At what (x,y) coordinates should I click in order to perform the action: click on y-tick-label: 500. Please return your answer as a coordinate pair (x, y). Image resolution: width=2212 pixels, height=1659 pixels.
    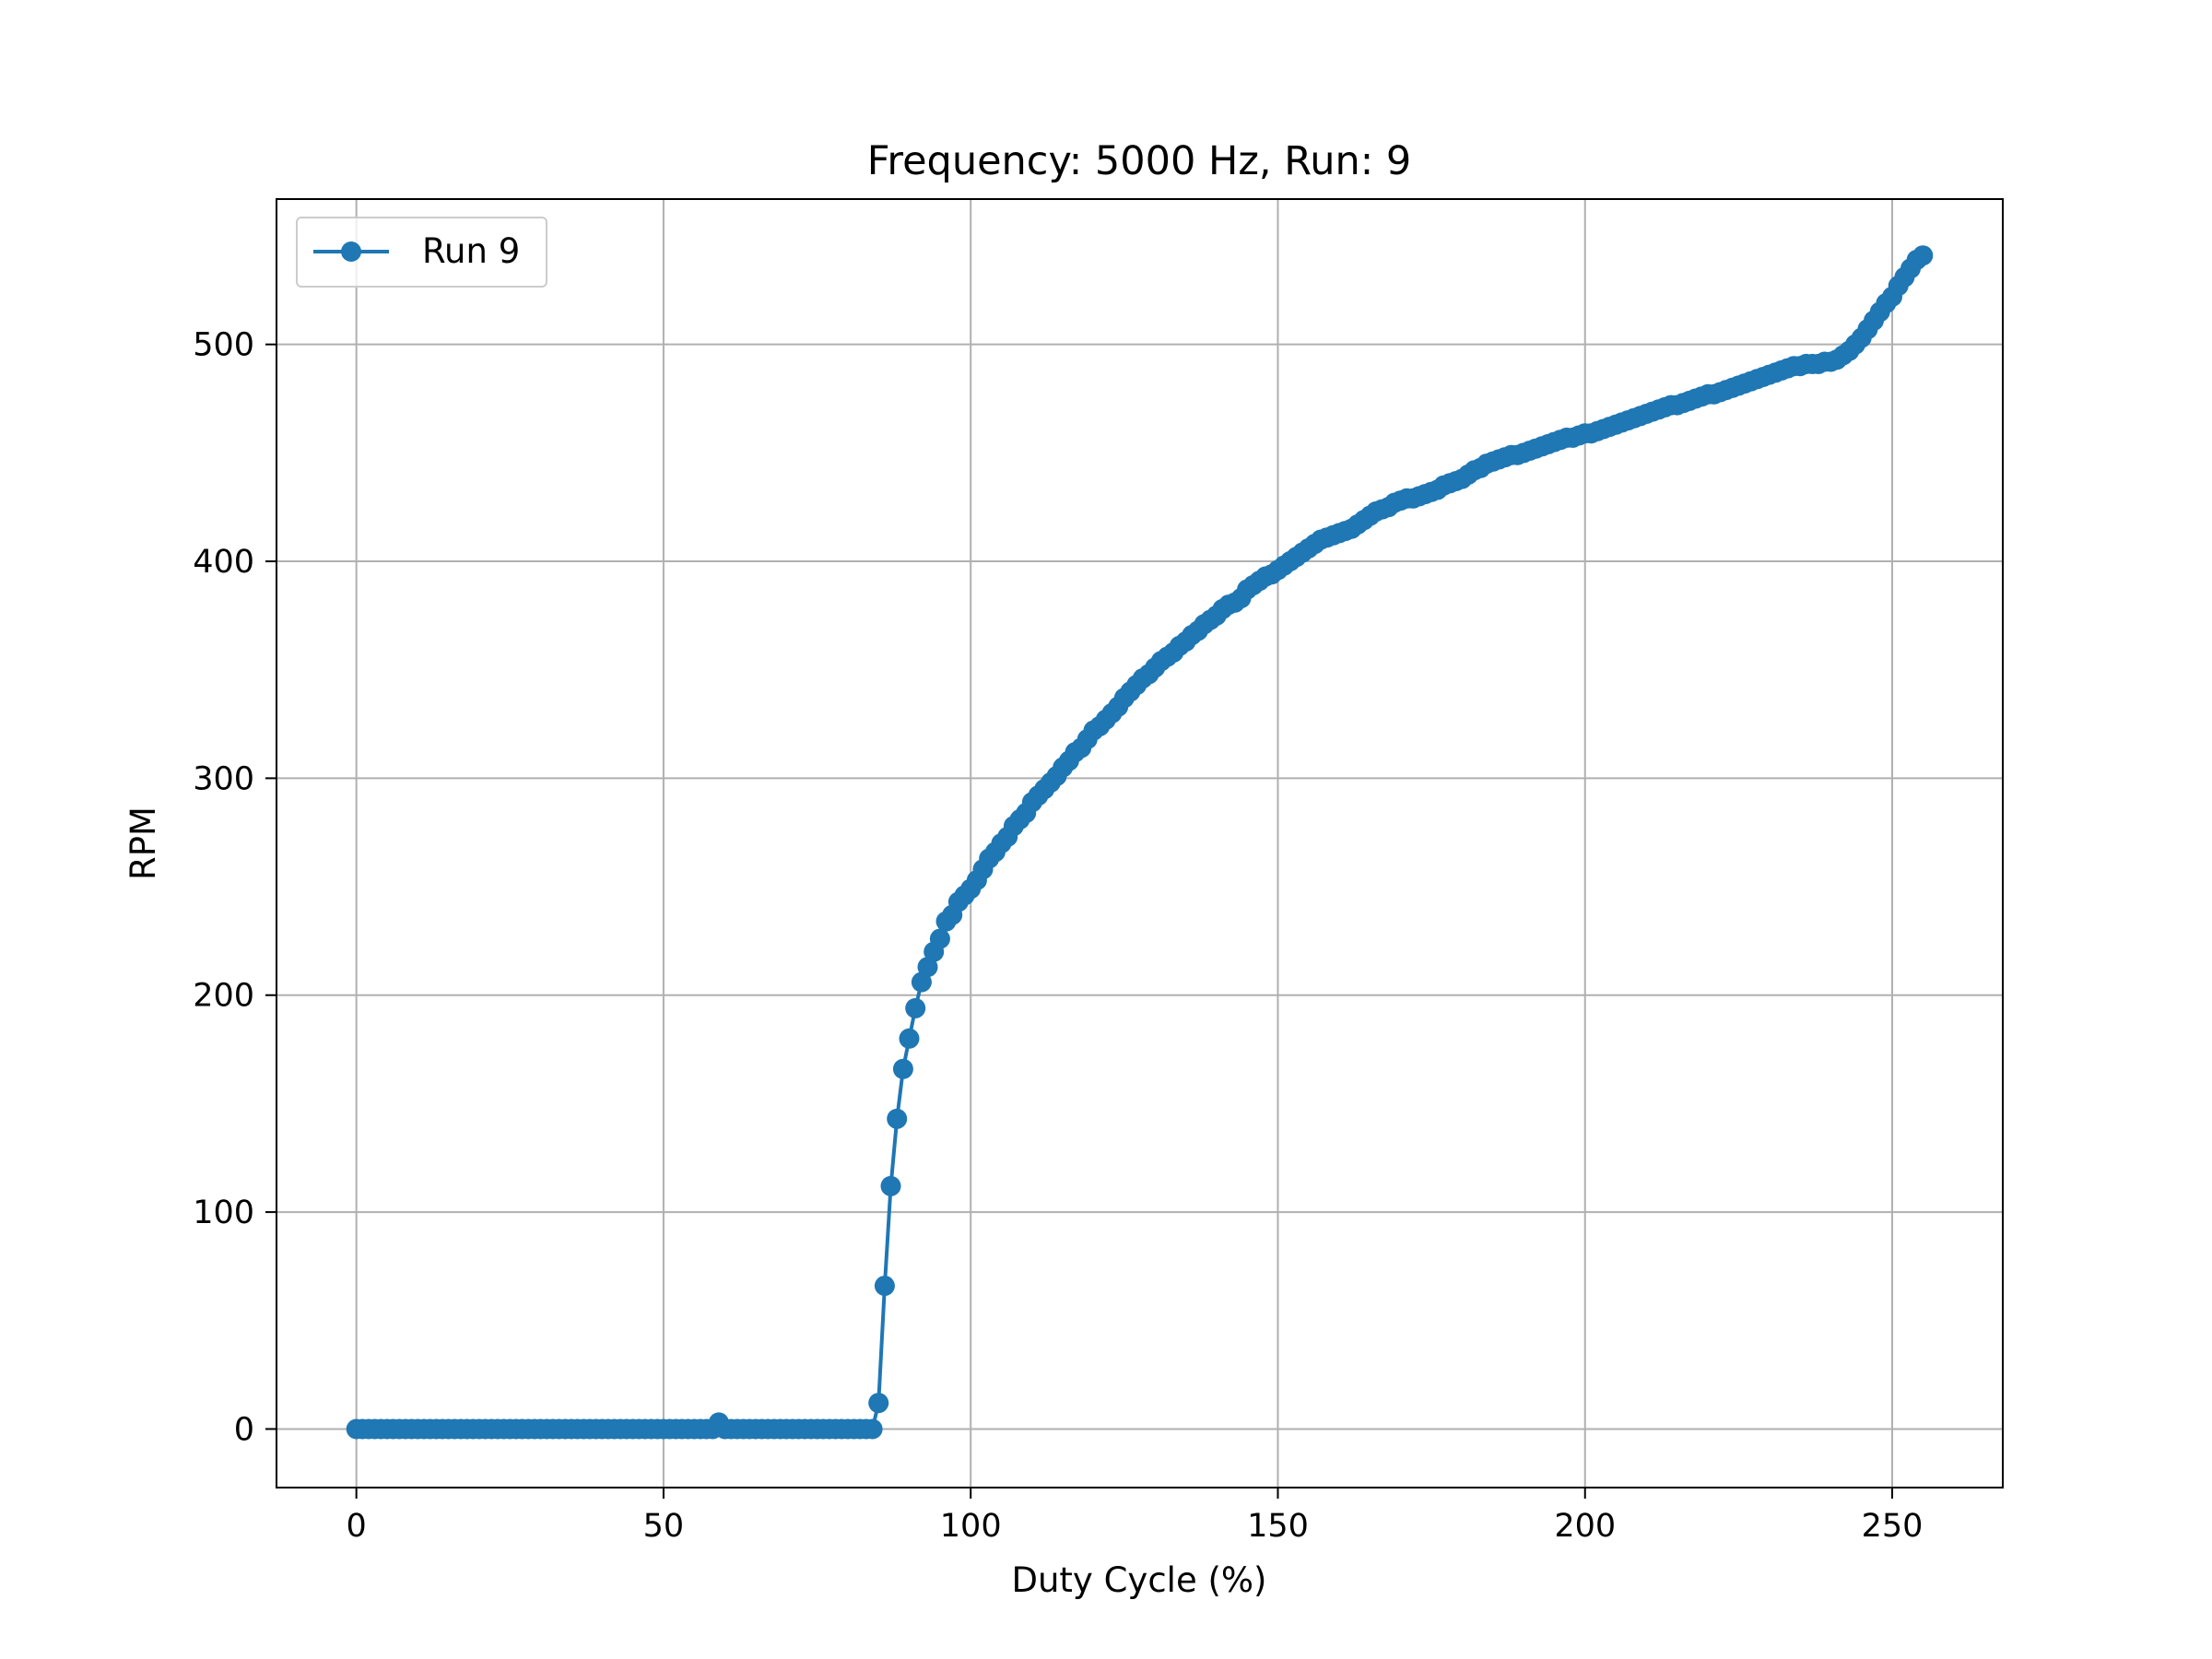
    Looking at the image, I should click on (223, 345).